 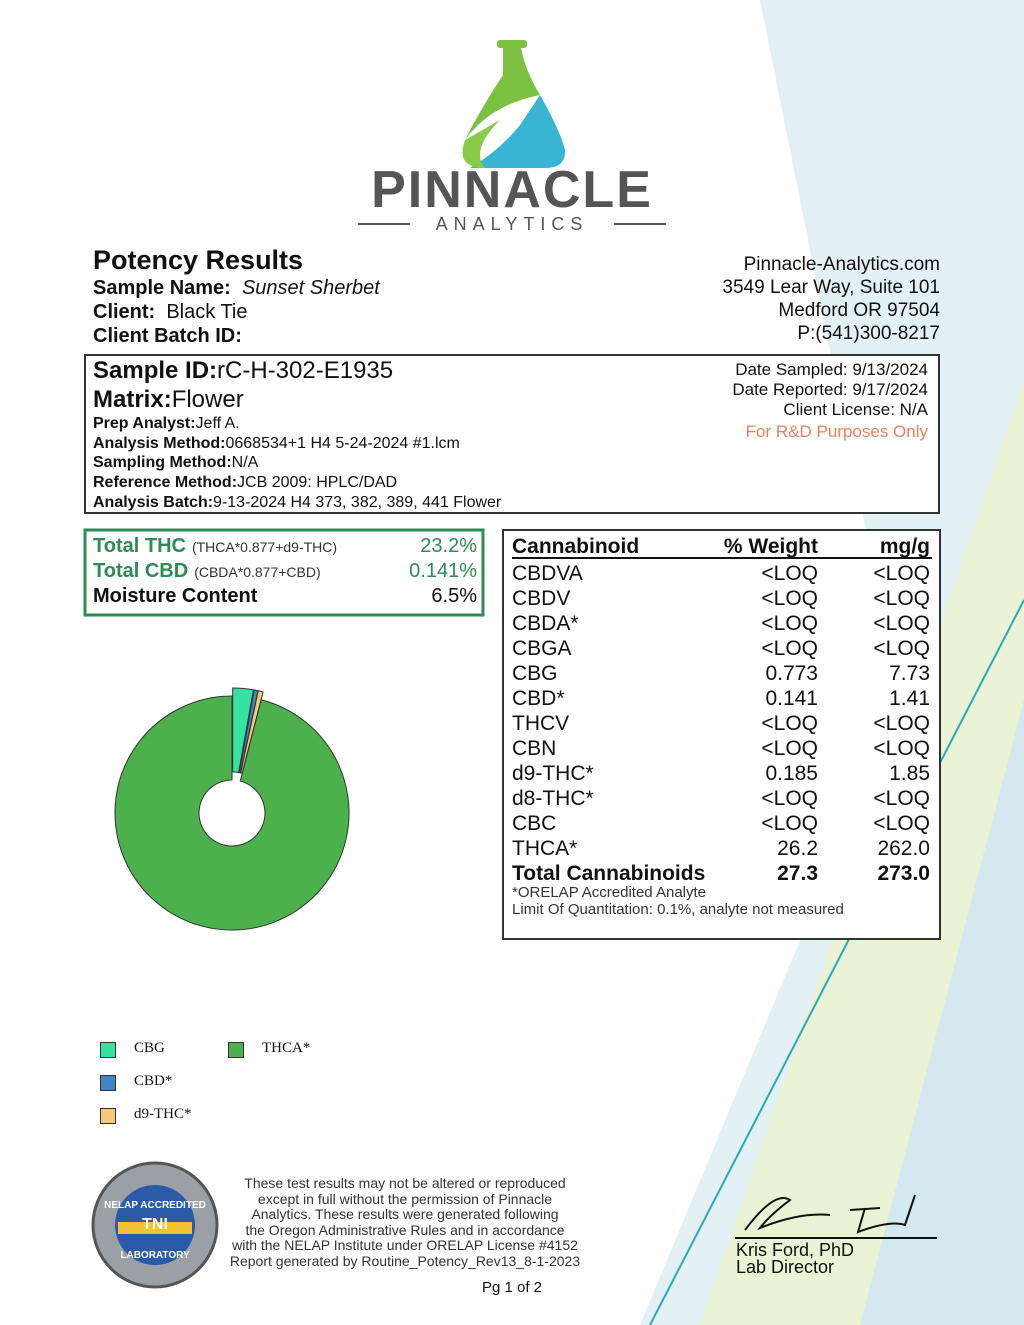 What do you see at coordinates (155, 370) in the screenshot?
I see `label: Sample ID:` at bounding box center [155, 370].